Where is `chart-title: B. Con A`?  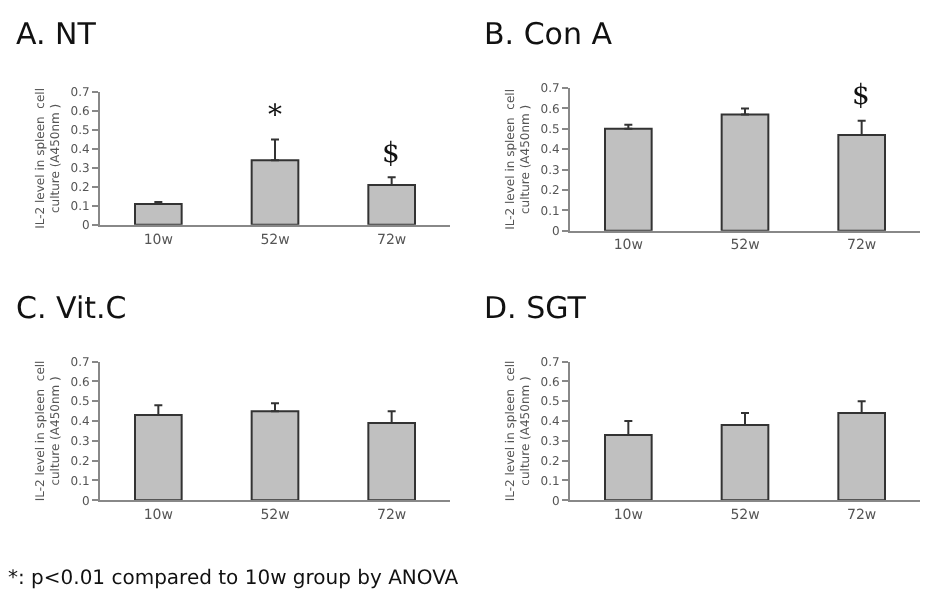 chart-title: B. Con A is located at coordinates (549, 34).